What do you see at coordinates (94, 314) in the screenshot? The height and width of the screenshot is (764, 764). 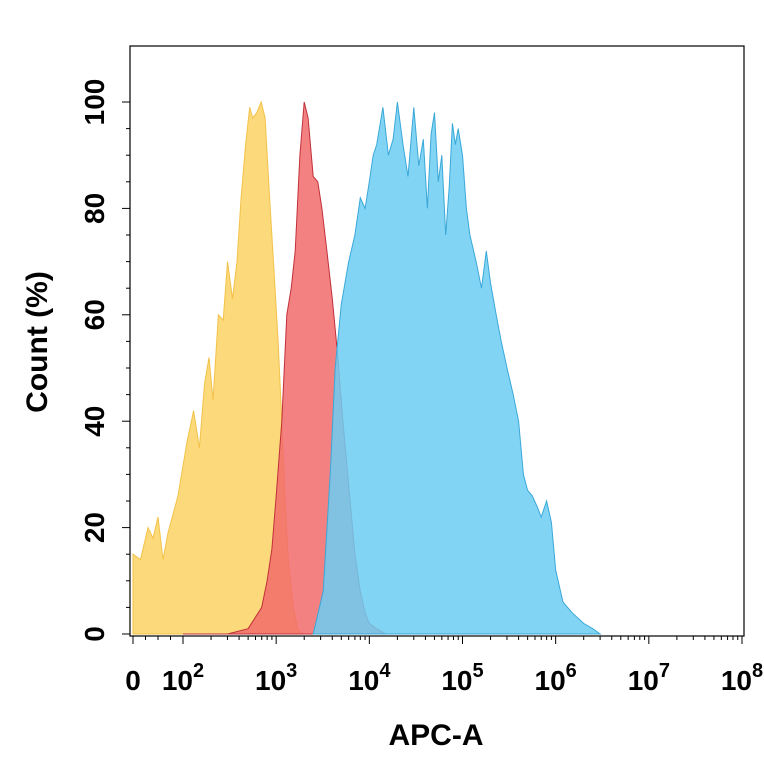 I see `y-tick-label: 60` at bounding box center [94, 314].